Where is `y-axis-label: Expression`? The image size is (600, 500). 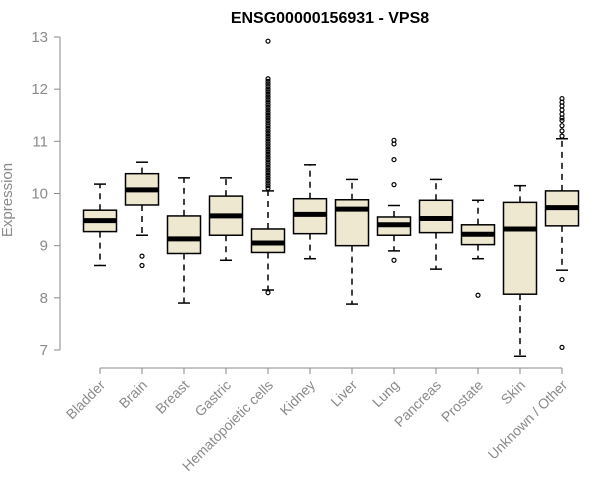
y-axis-label: Expression is located at coordinates (8, 200).